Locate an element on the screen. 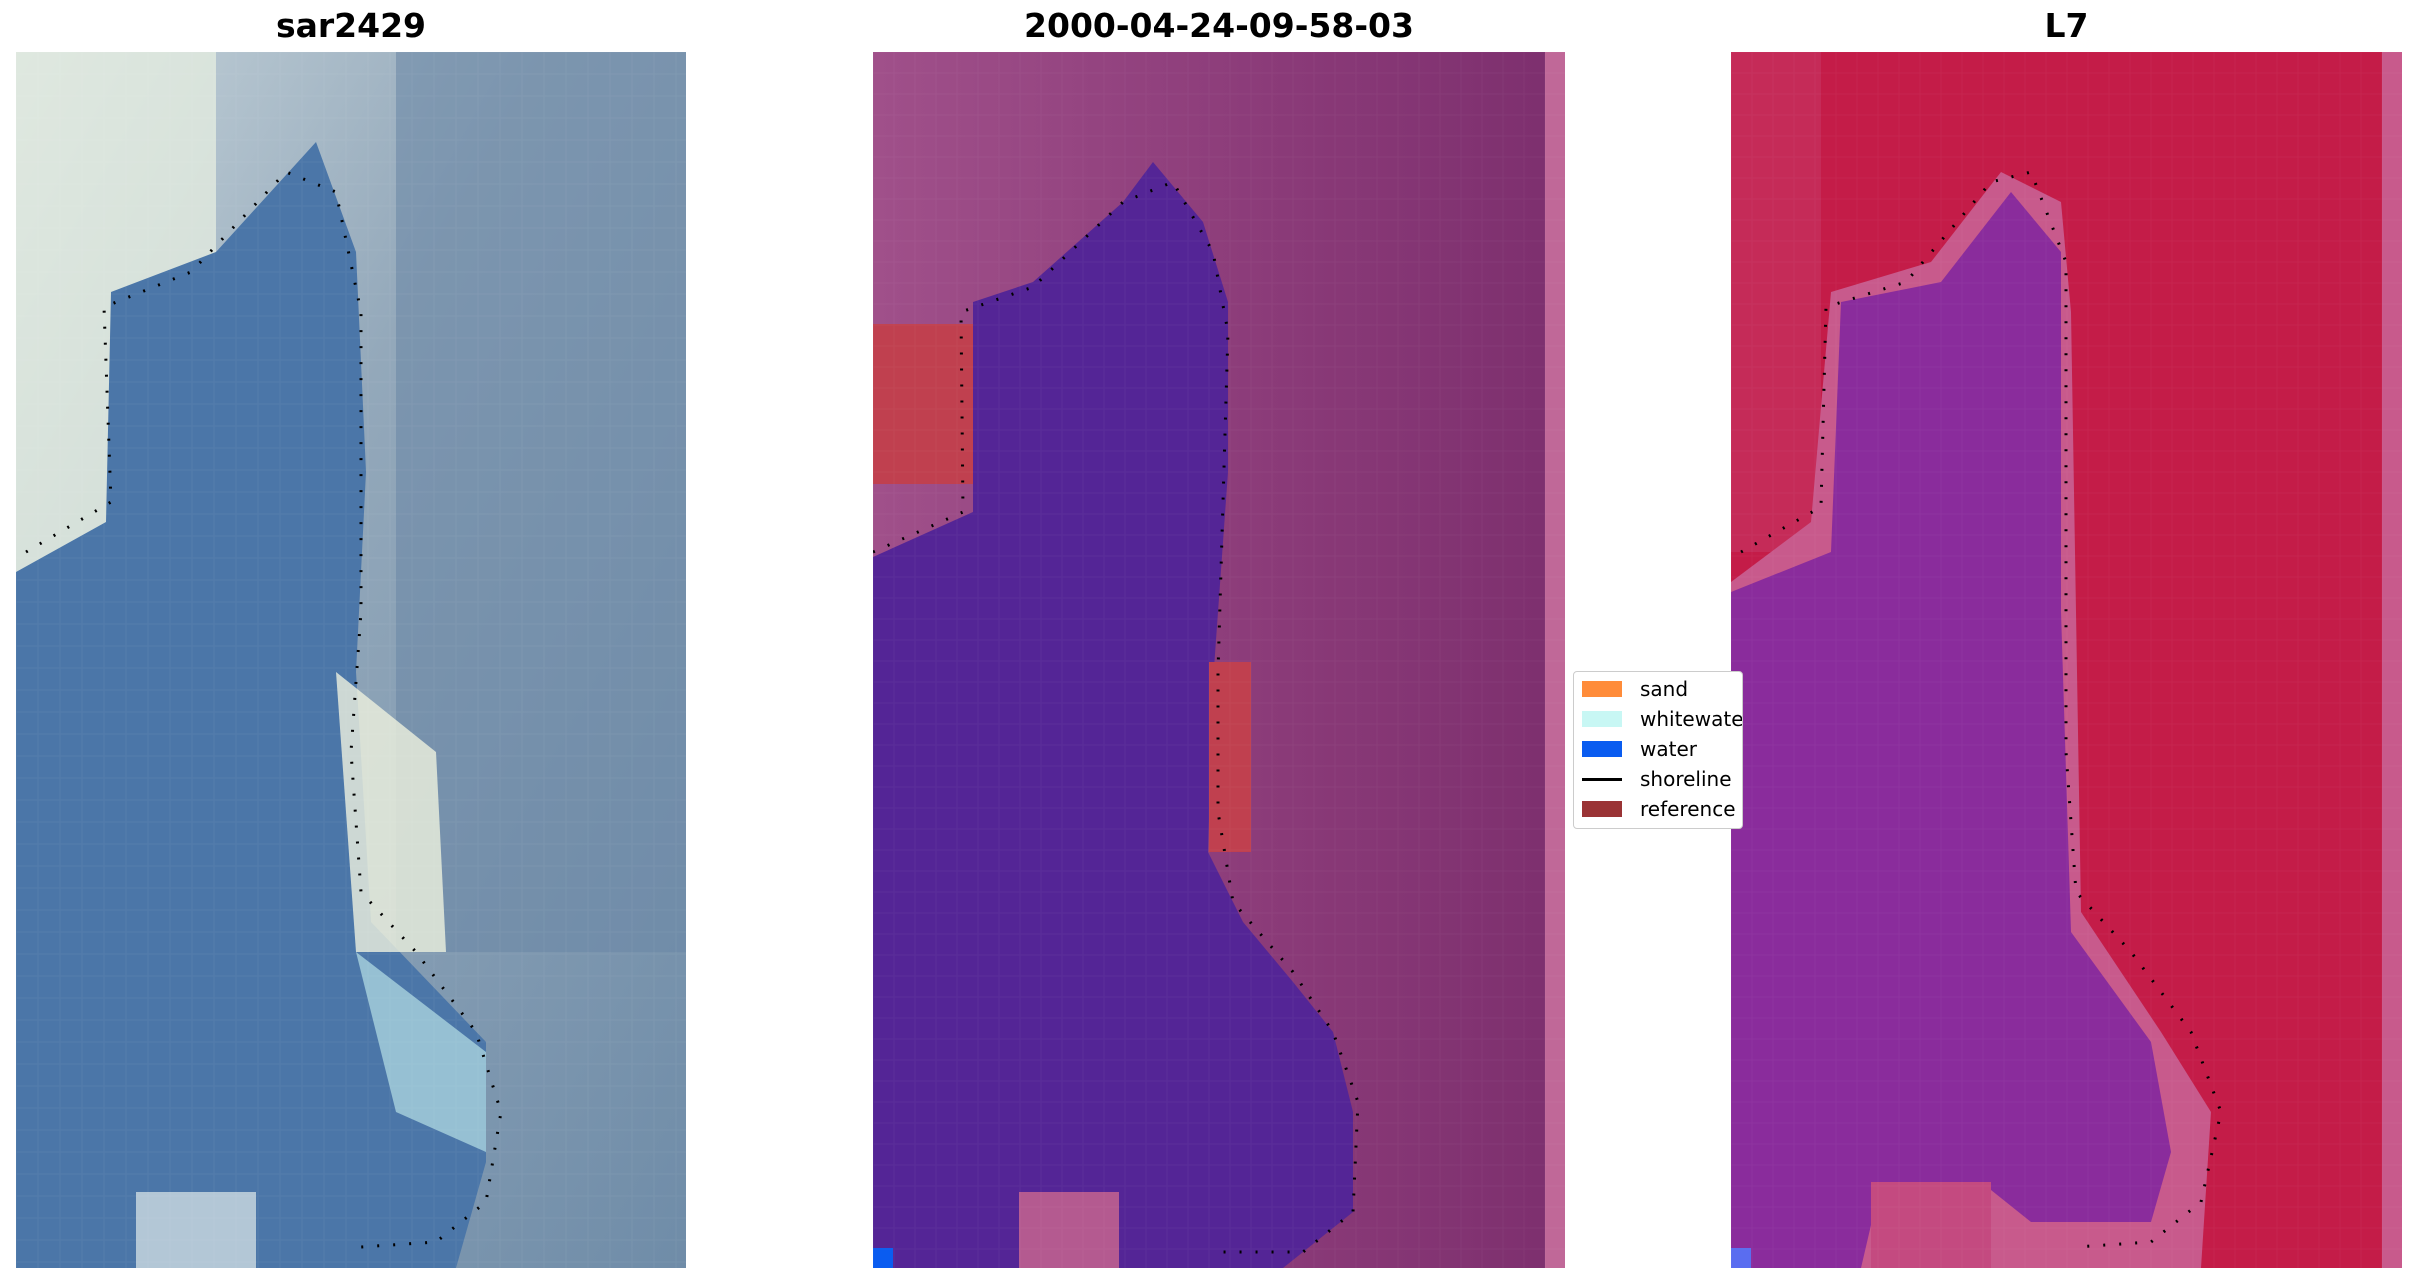 The width and height of the screenshot is (2436, 1283). panel-title-l7: L7 is located at coordinates (2066, 25).